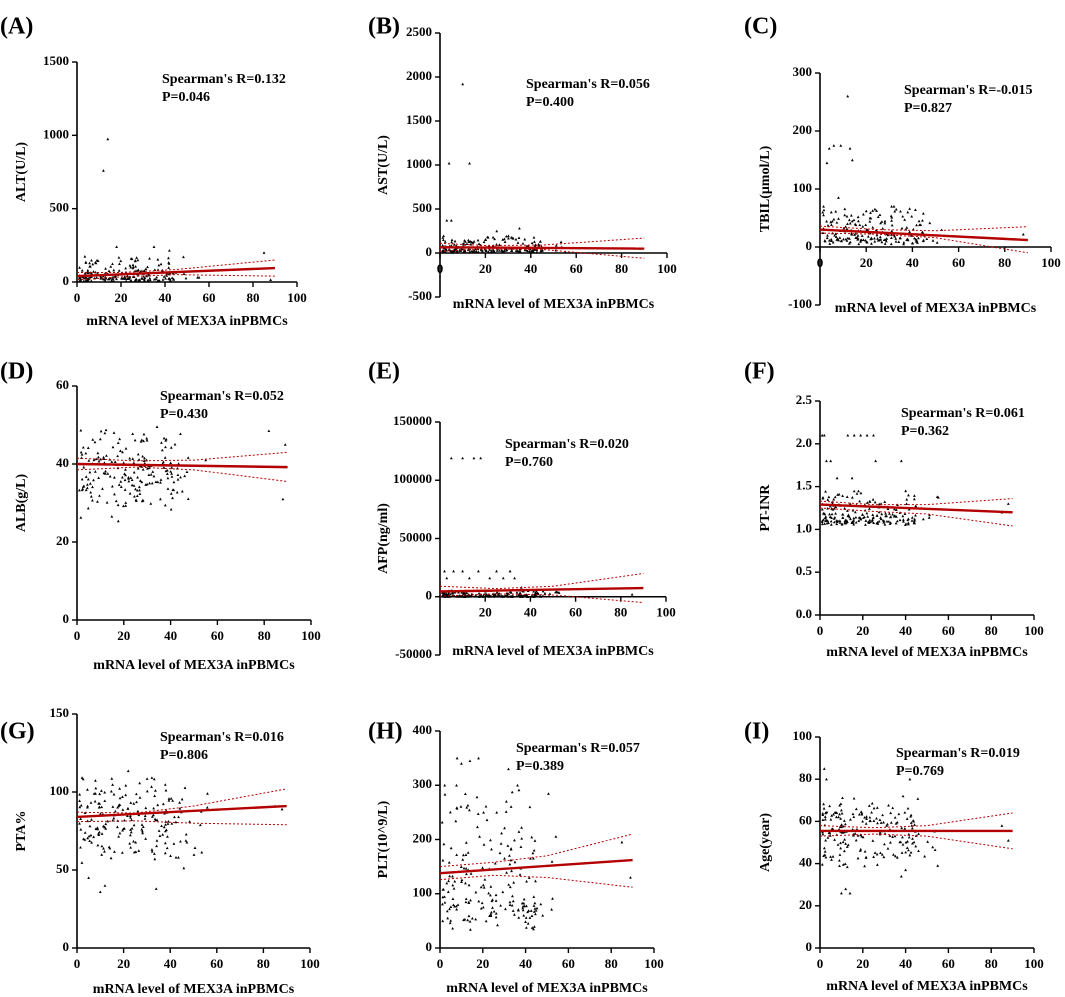  What do you see at coordinates (60, 207) in the screenshot?
I see `y-tick-label: 500` at bounding box center [60, 207].